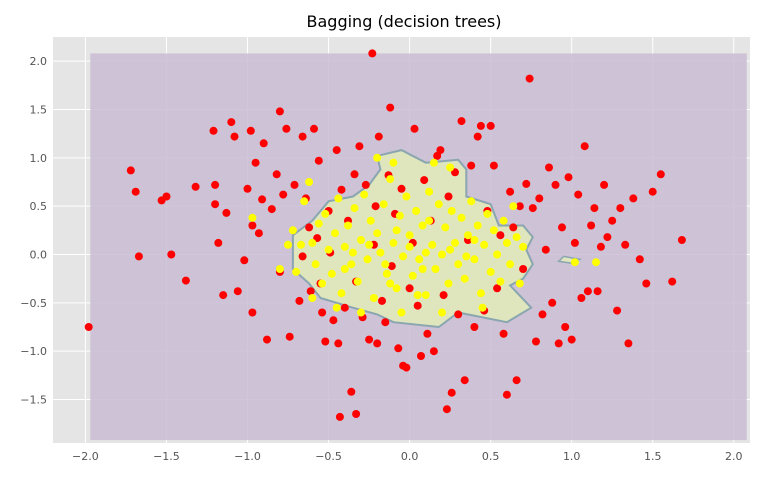 Image resolution: width=779 pixels, height=485 pixels. What do you see at coordinates (166, 456) in the screenshot?
I see `x-tick-label: −1.5` at bounding box center [166, 456].